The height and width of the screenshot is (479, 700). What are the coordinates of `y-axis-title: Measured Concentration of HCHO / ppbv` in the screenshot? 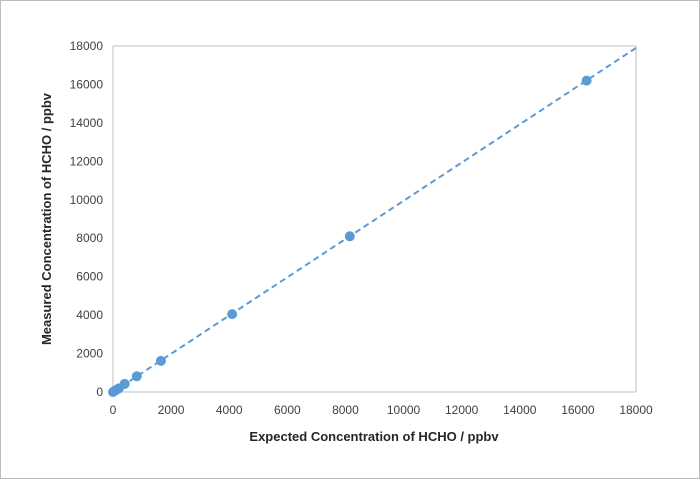 It's located at (46, 218).